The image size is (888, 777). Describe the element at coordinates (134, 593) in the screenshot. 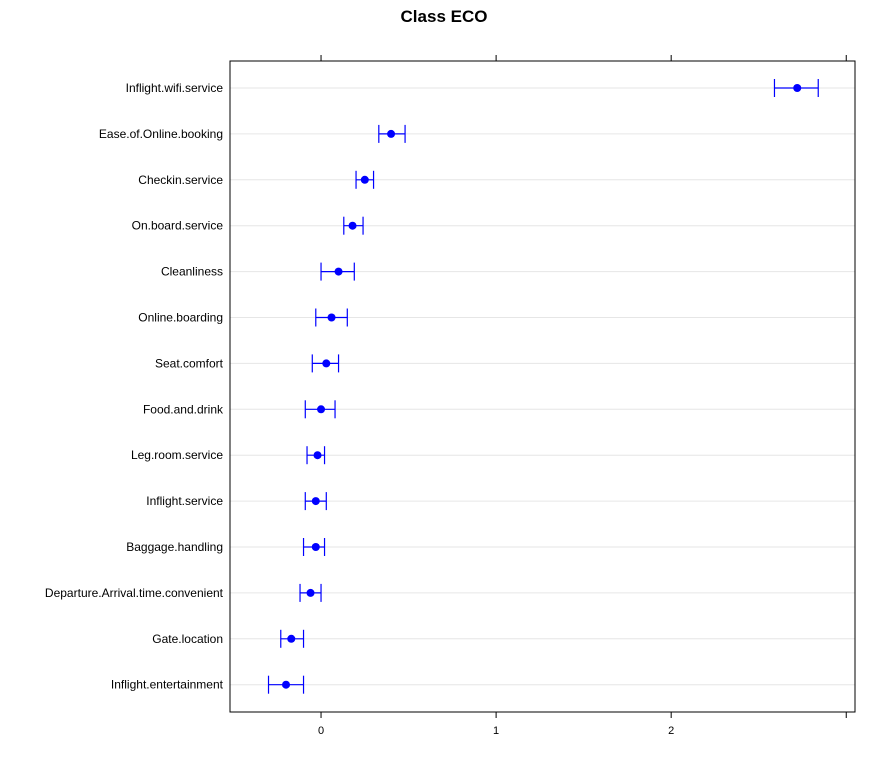

I see `y-axis-label: Departure.Arrival.time.convenient` at that location.